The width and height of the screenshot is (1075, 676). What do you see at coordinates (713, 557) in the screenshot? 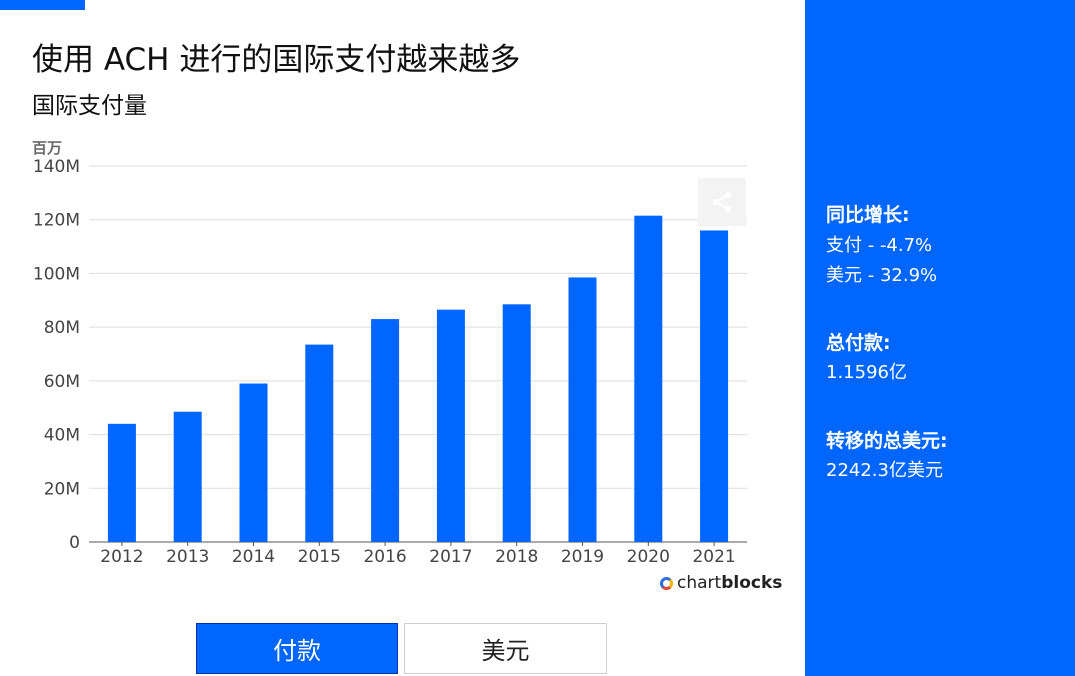
I see `x-tick-label: 2021` at bounding box center [713, 557].